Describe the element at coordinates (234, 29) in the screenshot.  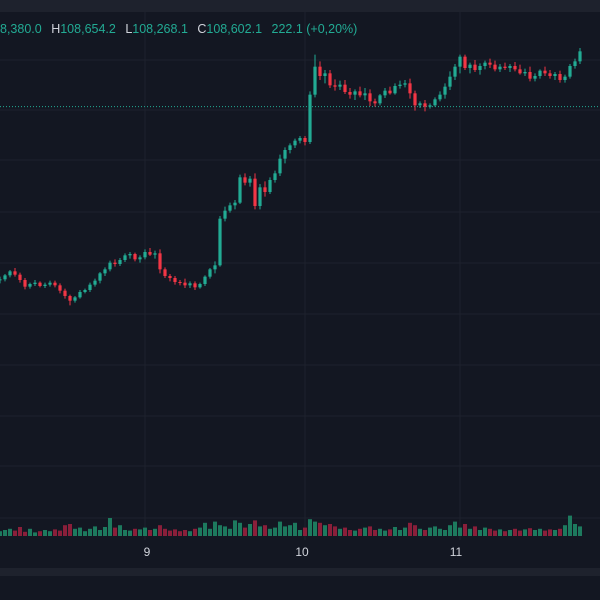
I see `ohlc-close-value: 108,602.1` at that location.